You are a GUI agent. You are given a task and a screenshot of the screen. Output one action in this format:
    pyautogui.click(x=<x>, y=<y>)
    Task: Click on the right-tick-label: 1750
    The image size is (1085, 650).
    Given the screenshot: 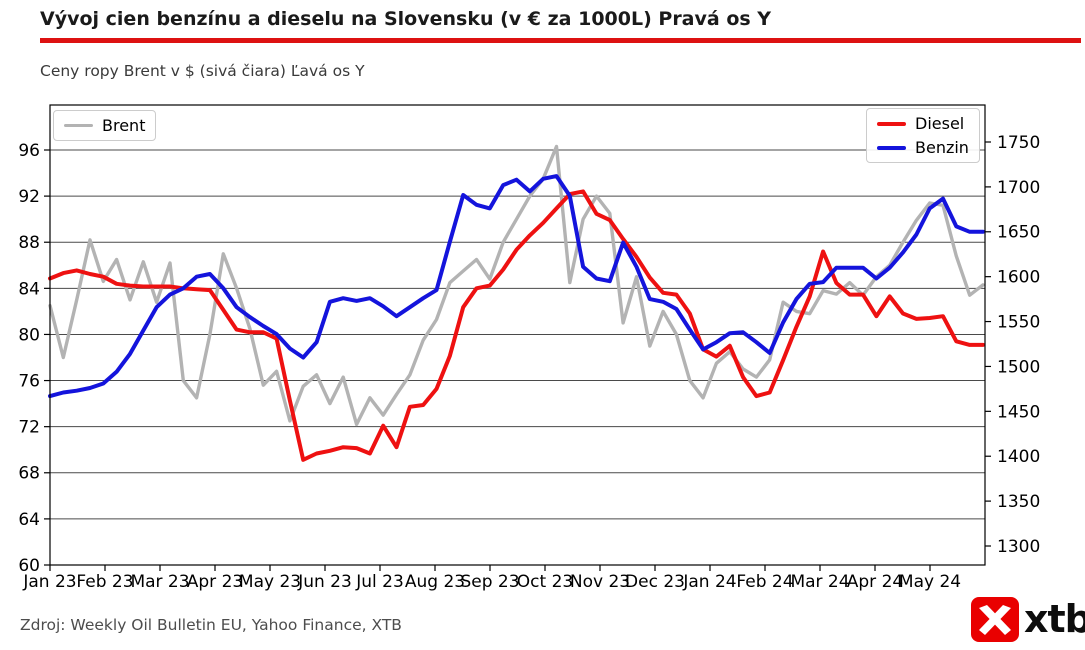 What is the action you would take?
    pyautogui.click(x=1018, y=143)
    